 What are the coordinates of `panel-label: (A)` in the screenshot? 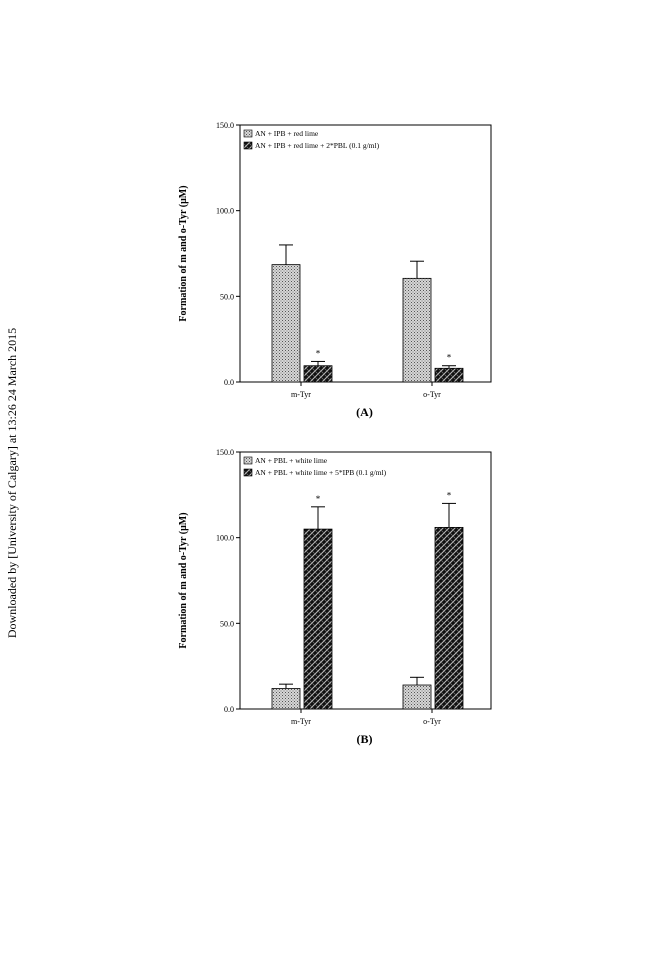 It's located at (364, 412).